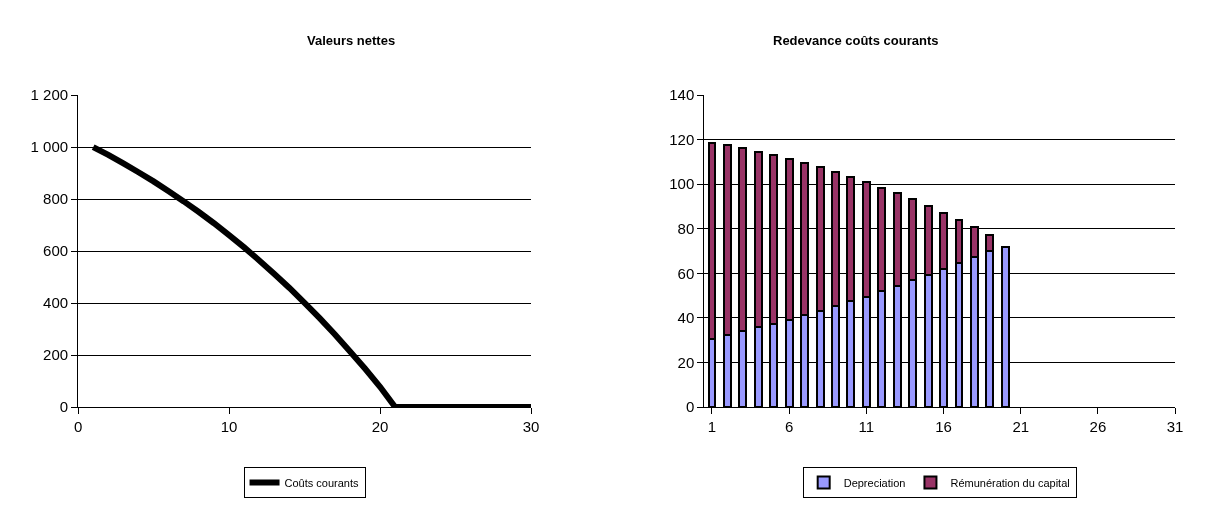  What do you see at coordinates (56, 199) in the screenshot?
I see `y-tick-label: 800` at bounding box center [56, 199].